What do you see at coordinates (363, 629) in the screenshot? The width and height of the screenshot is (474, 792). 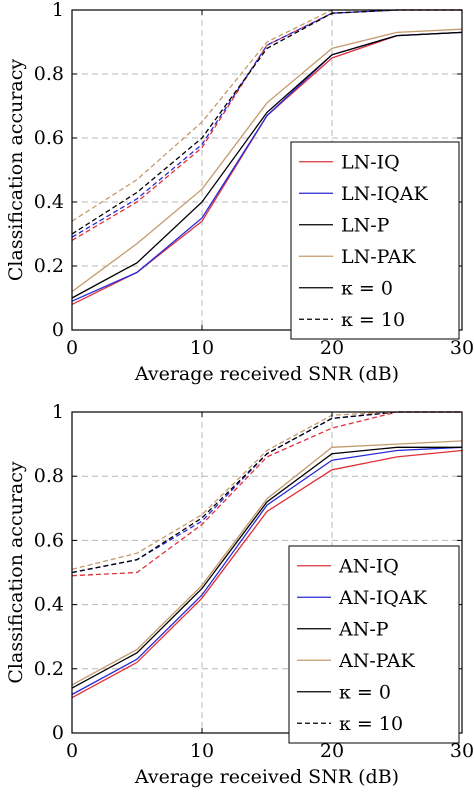 I see `legend-label: AN-P` at bounding box center [363, 629].